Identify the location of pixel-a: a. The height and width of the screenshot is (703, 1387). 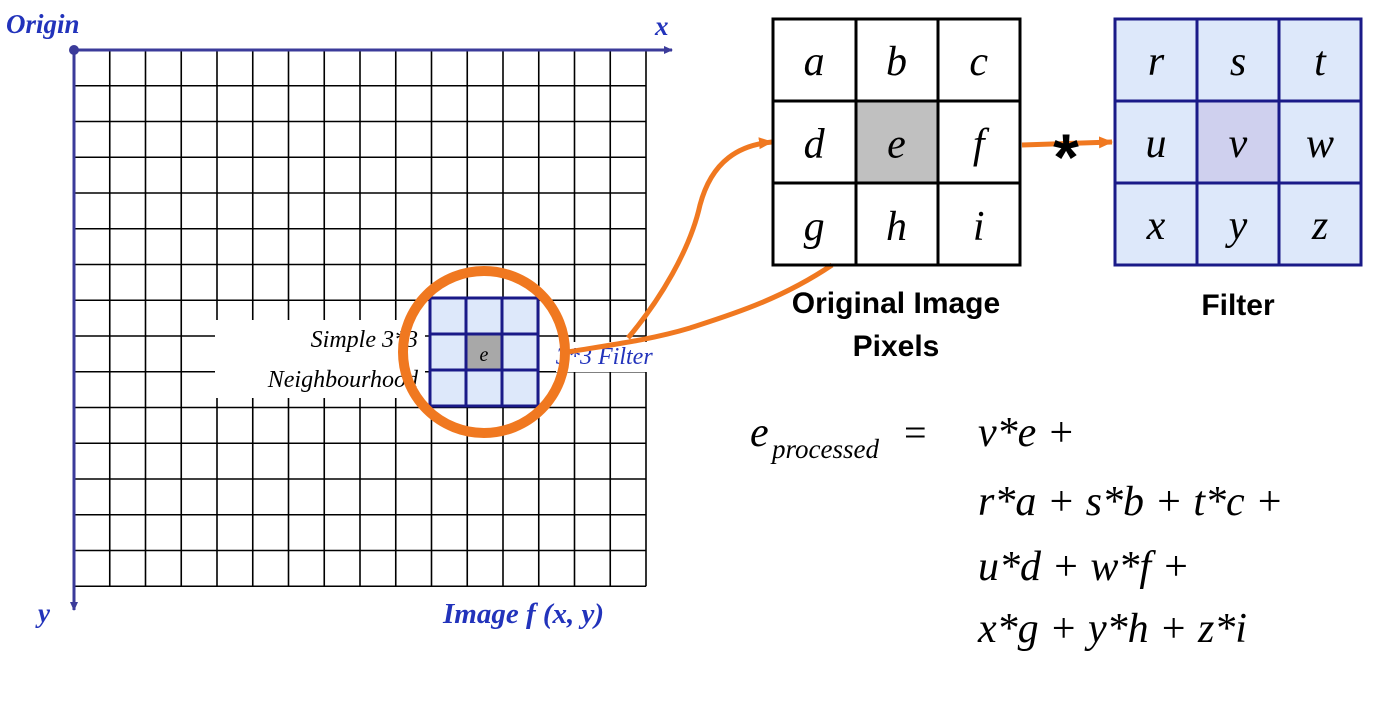
(814, 62).